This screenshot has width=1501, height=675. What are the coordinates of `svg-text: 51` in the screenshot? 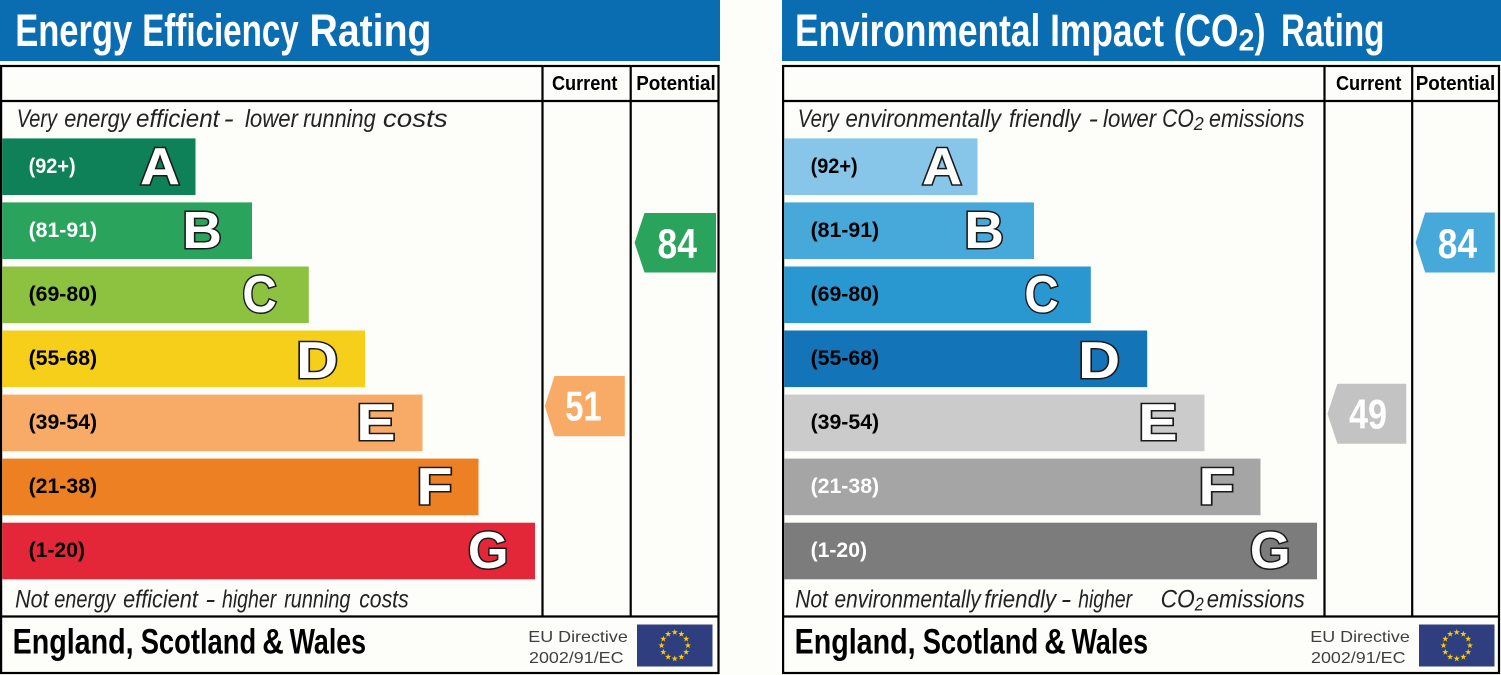 It's located at (583, 405).